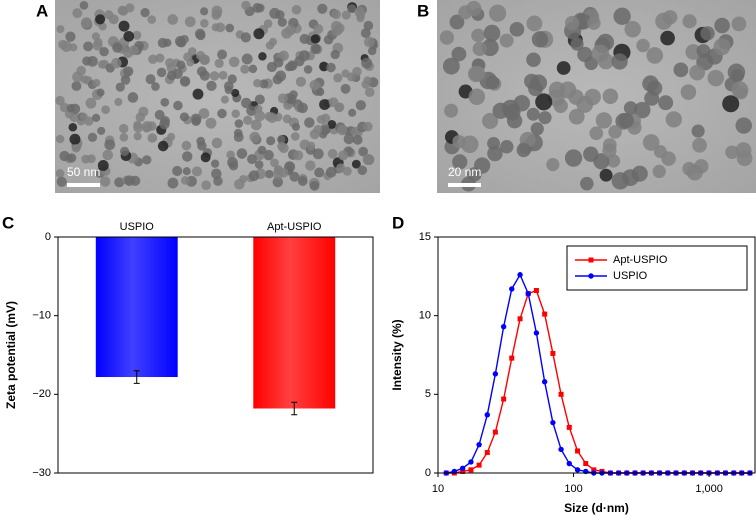 This screenshot has width=756, height=521. What do you see at coordinates (438, 489) in the screenshot?
I see `x-tick-label: 10` at bounding box center [438, 489].